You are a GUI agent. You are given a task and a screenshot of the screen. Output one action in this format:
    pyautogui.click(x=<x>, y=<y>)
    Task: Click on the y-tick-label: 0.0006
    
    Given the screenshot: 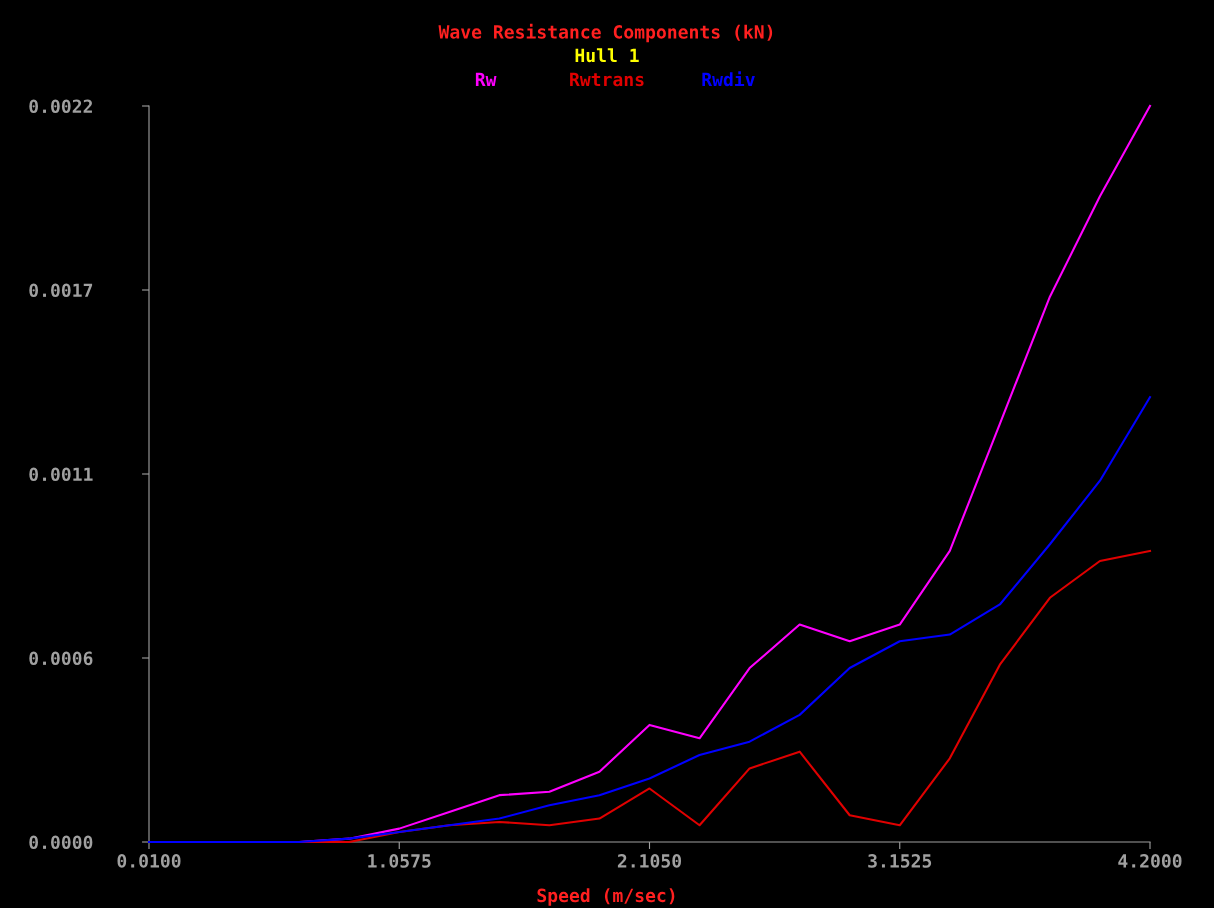 What is the action you would take?
    pyautogui.click(x=61, y=658)
    